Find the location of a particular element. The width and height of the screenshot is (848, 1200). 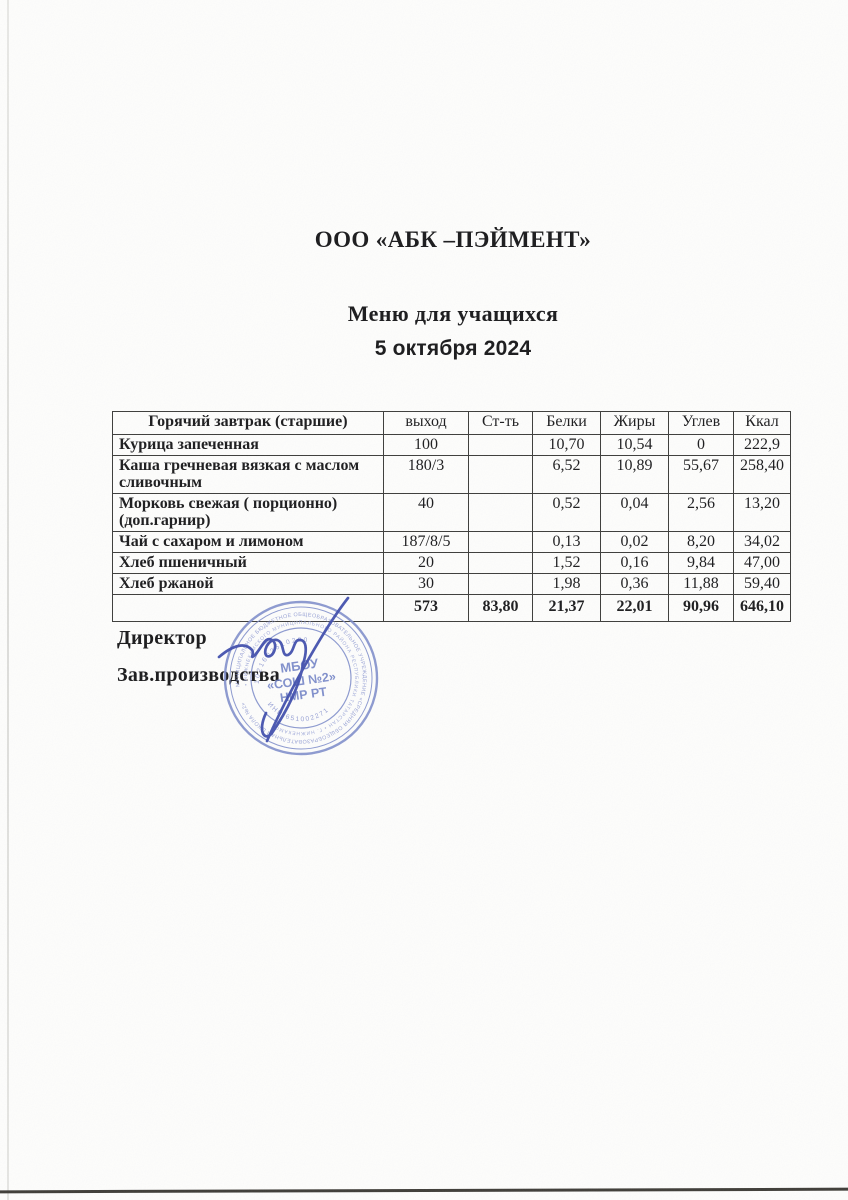

value-cell: 187/8/5 is located at coordinates (426, 542).